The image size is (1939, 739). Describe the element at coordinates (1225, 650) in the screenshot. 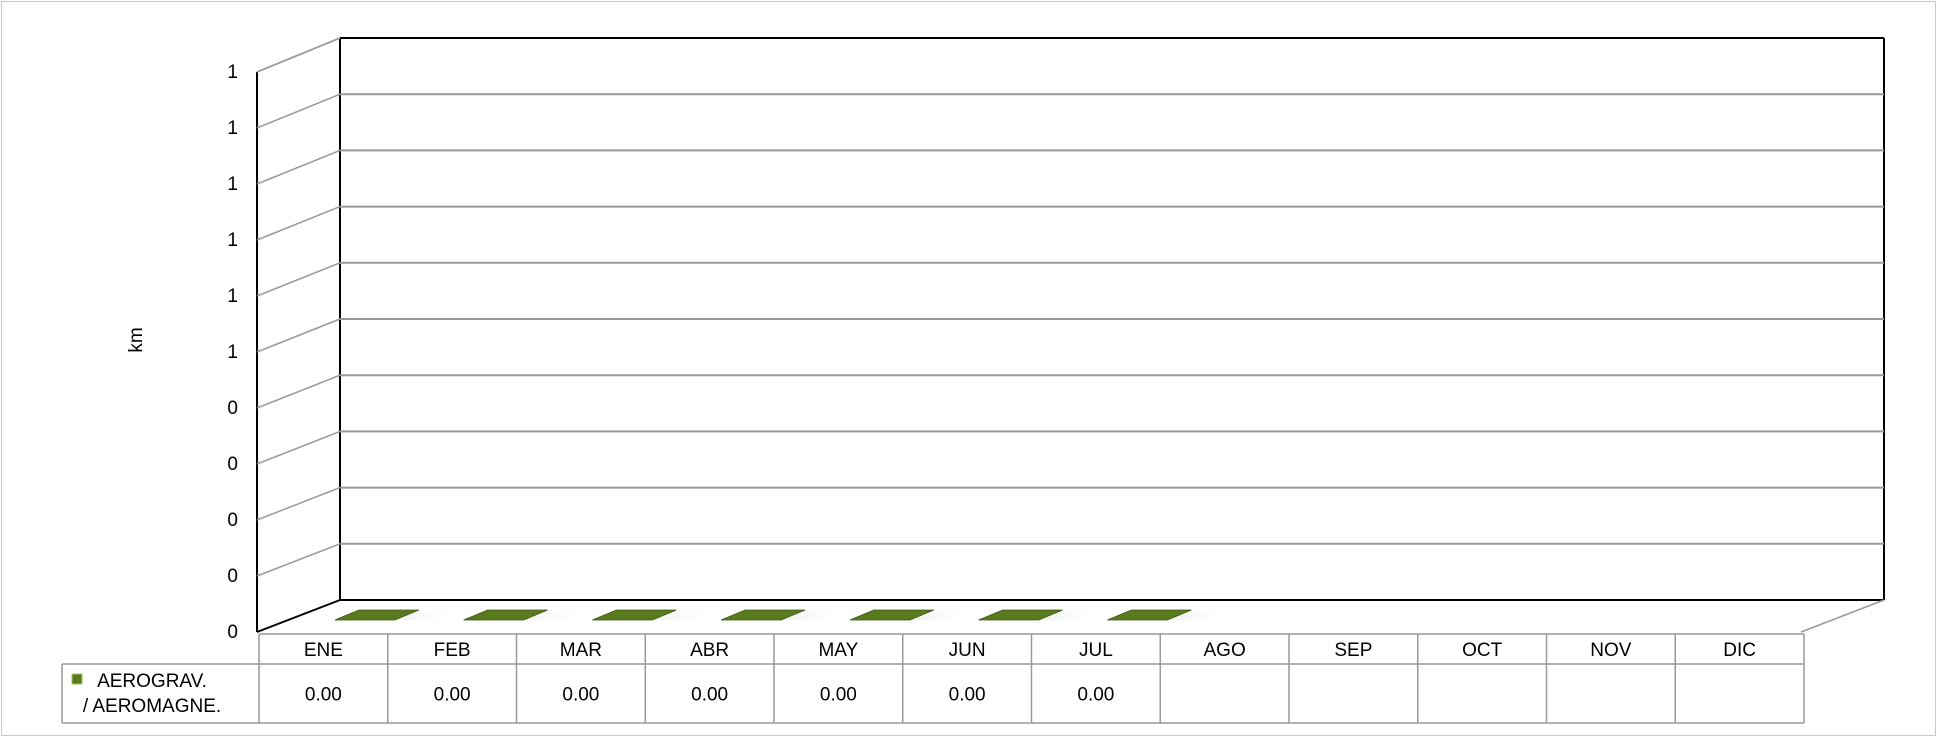

I see `x-tick-label: AGO` at that location.